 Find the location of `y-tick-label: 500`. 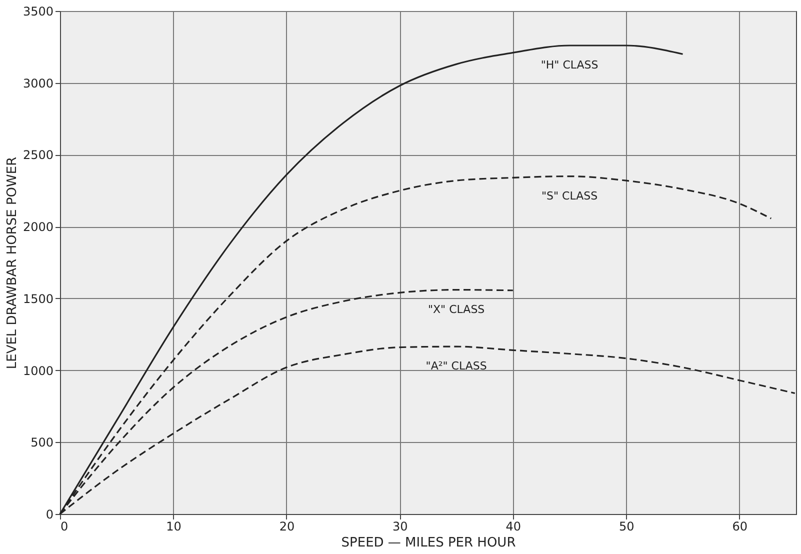

y-tick-label: 500 is located at coordinates (42, 443).